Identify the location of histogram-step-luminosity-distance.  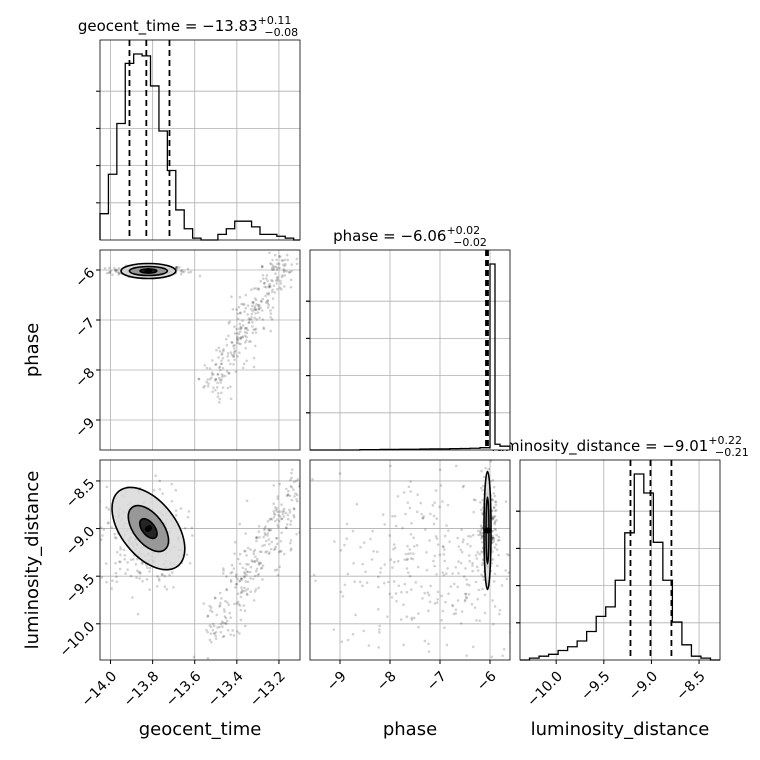
(620, 567).